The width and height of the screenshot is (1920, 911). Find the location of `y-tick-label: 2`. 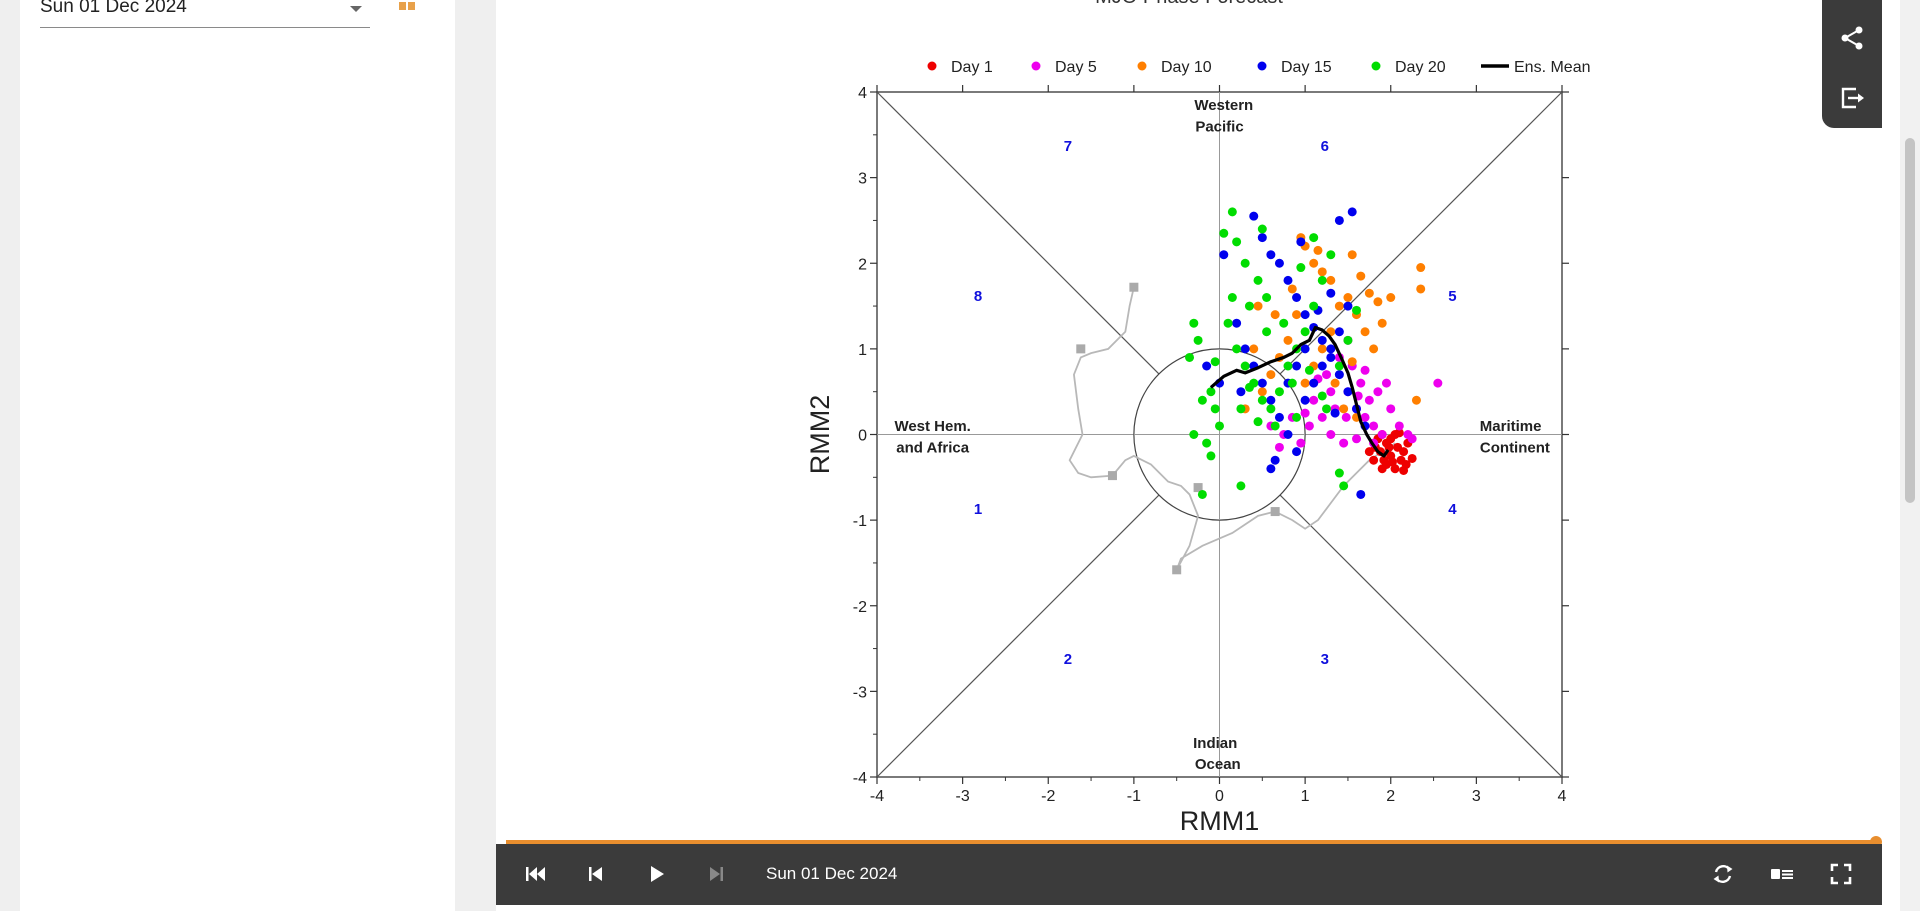

y-tick-label: 2 is located at coordinates (862, 264).